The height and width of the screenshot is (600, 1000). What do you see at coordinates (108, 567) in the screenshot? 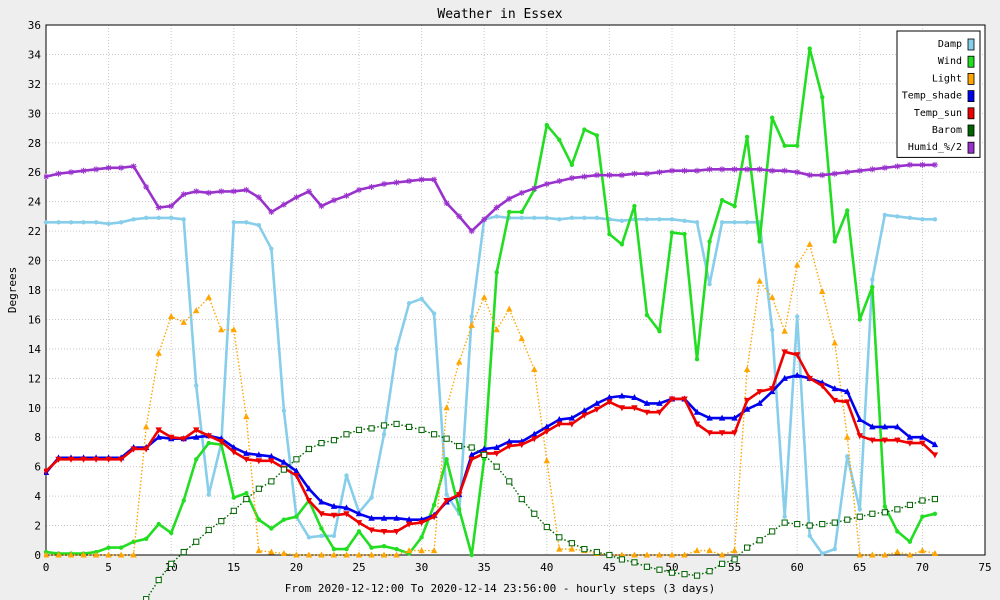
I see `x-tick-label: 5` at bounding box center [108, 567].